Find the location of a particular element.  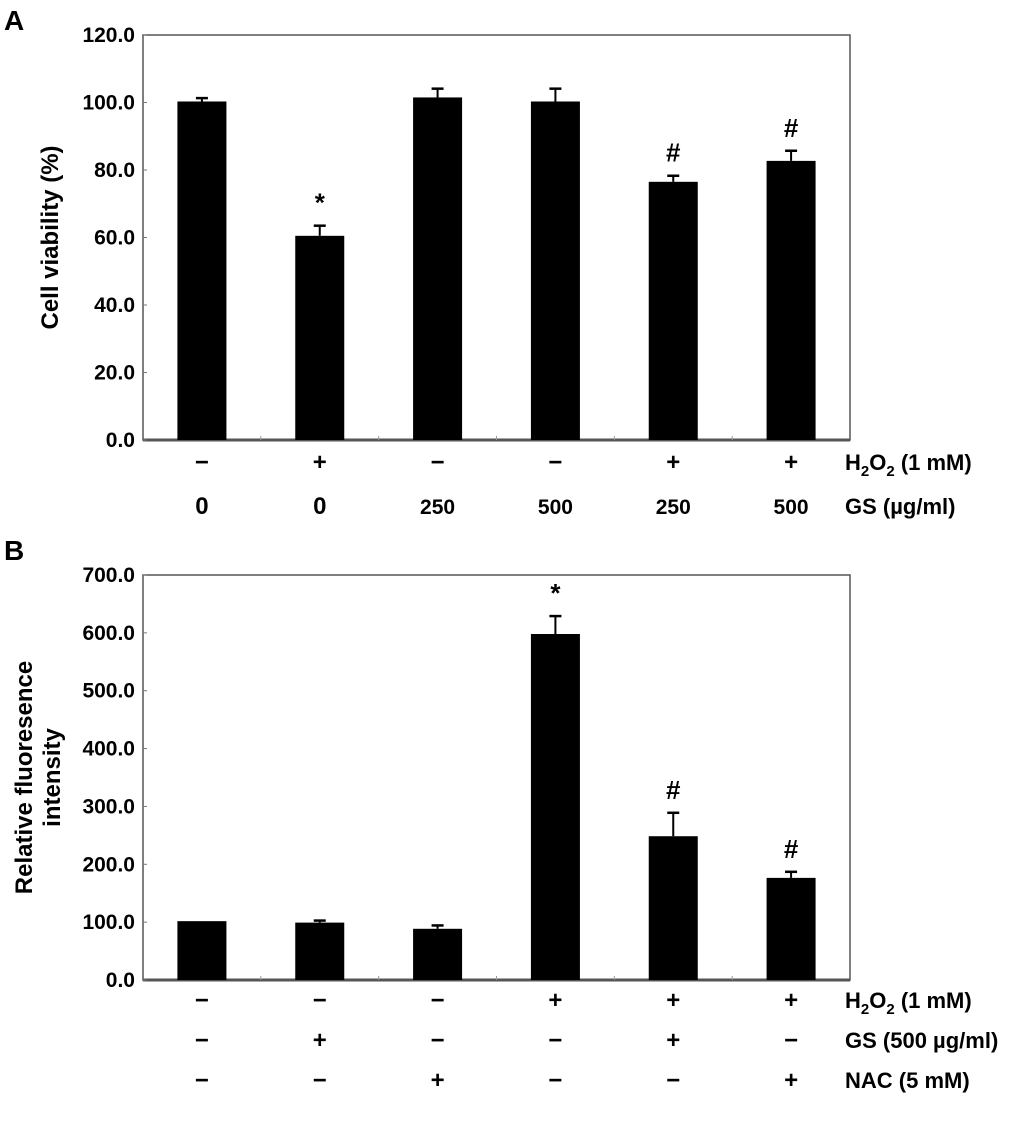

panel-label: B is located at coordinates (14, 550).